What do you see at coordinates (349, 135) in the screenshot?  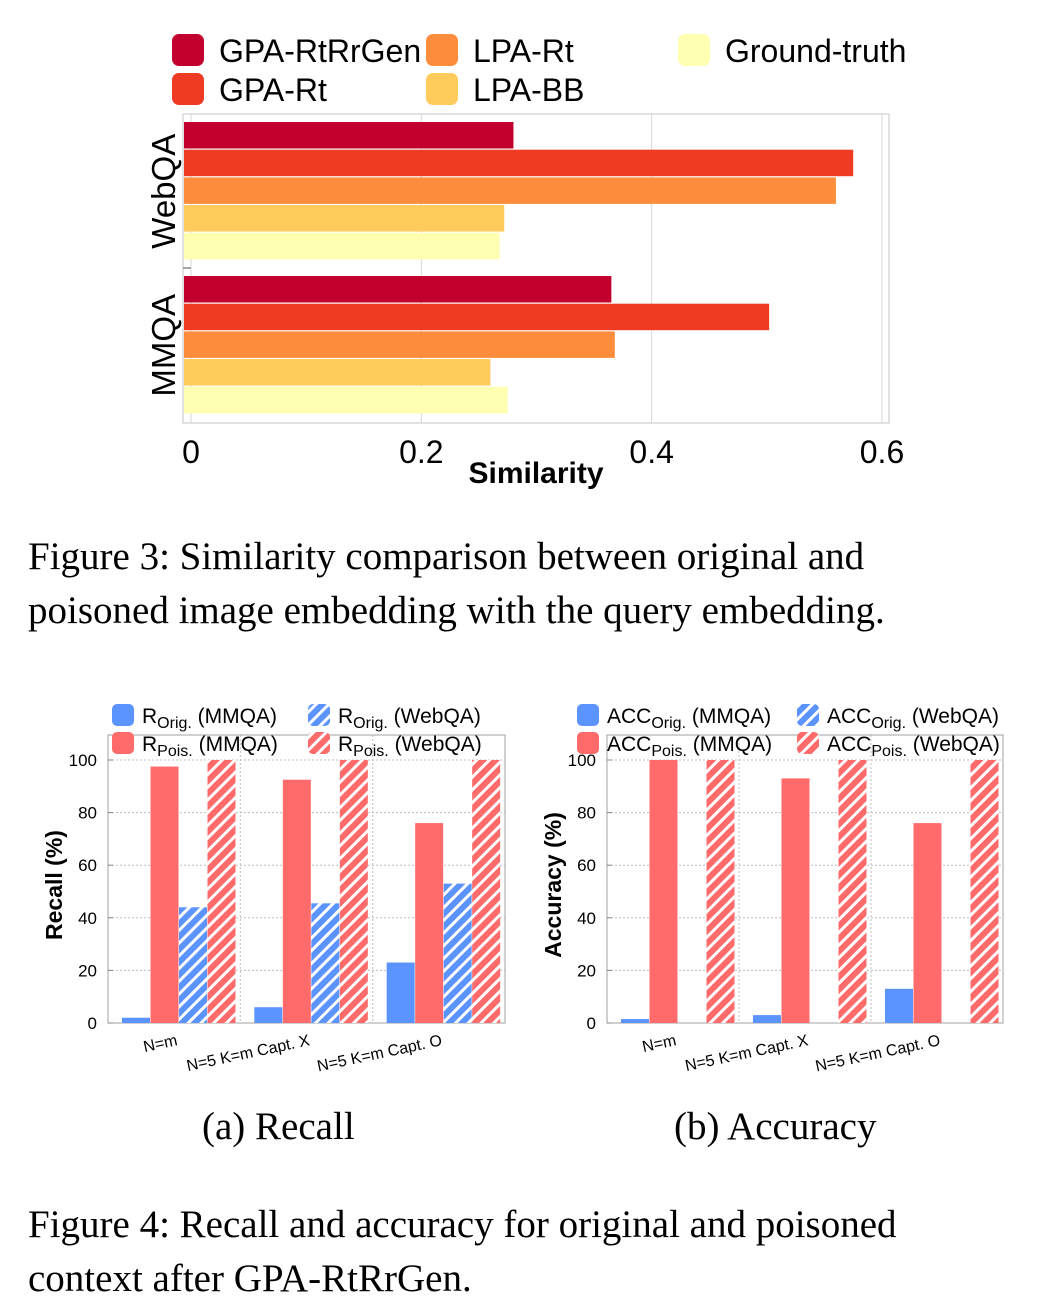 I see `bar-gpa-rtrrgen-webqa` at bounding box center [349, 135].